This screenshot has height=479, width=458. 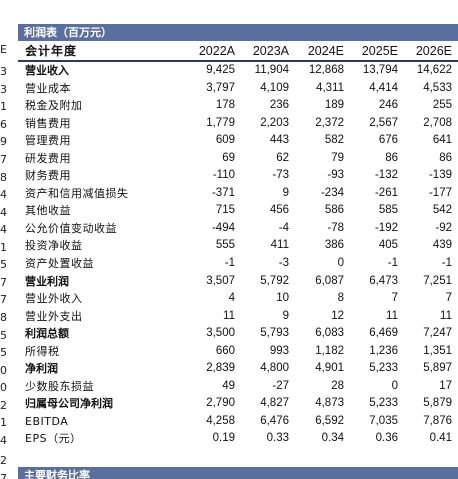 What do you see at coordinates (54, 316) in the screenshot?
I see `row-label: 营业外支出` at bounding box center [54, 316].